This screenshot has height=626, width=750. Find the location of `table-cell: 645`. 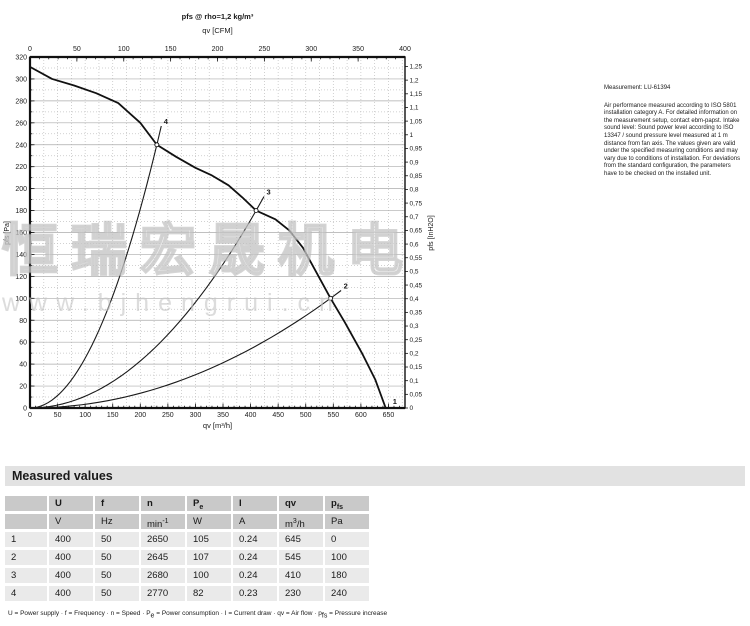

table-cell: 645 is located at coordinates (301, 539).